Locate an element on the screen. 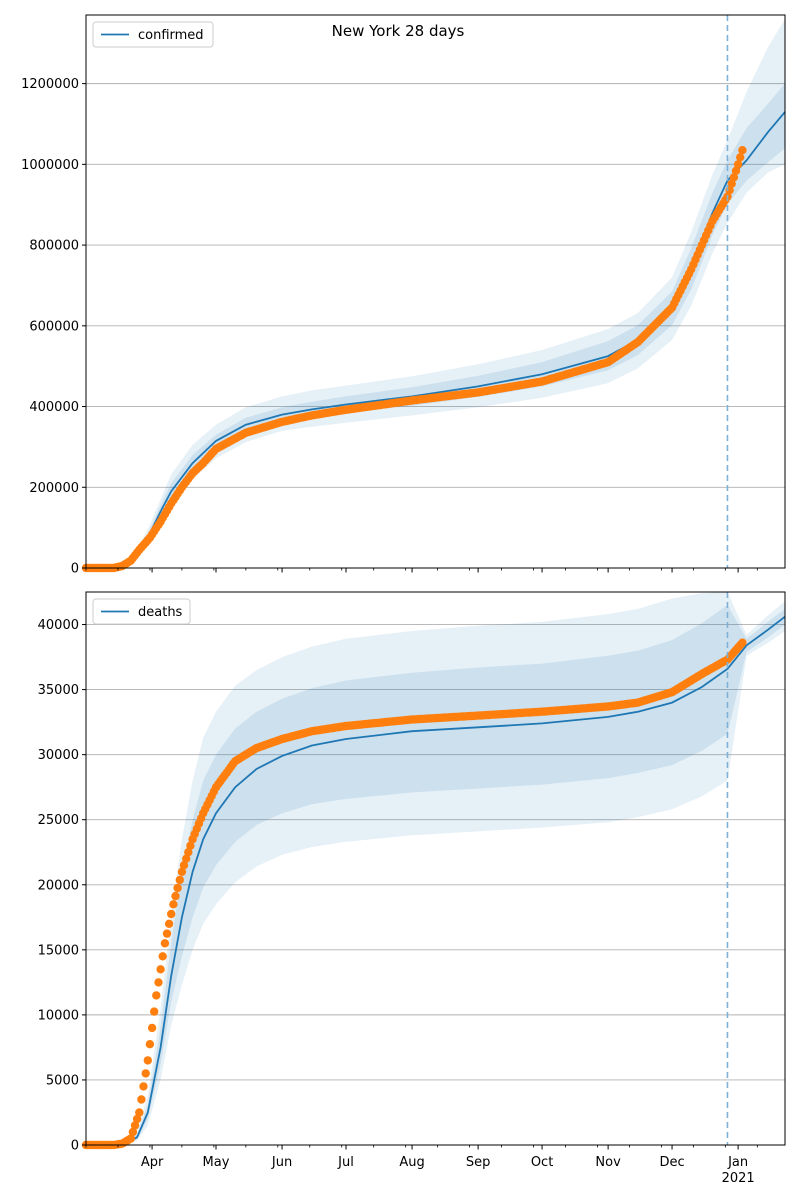 The width and height of the screenshot is (800, 1200). x-tick-label: May is located at coordinates (216, 1162).